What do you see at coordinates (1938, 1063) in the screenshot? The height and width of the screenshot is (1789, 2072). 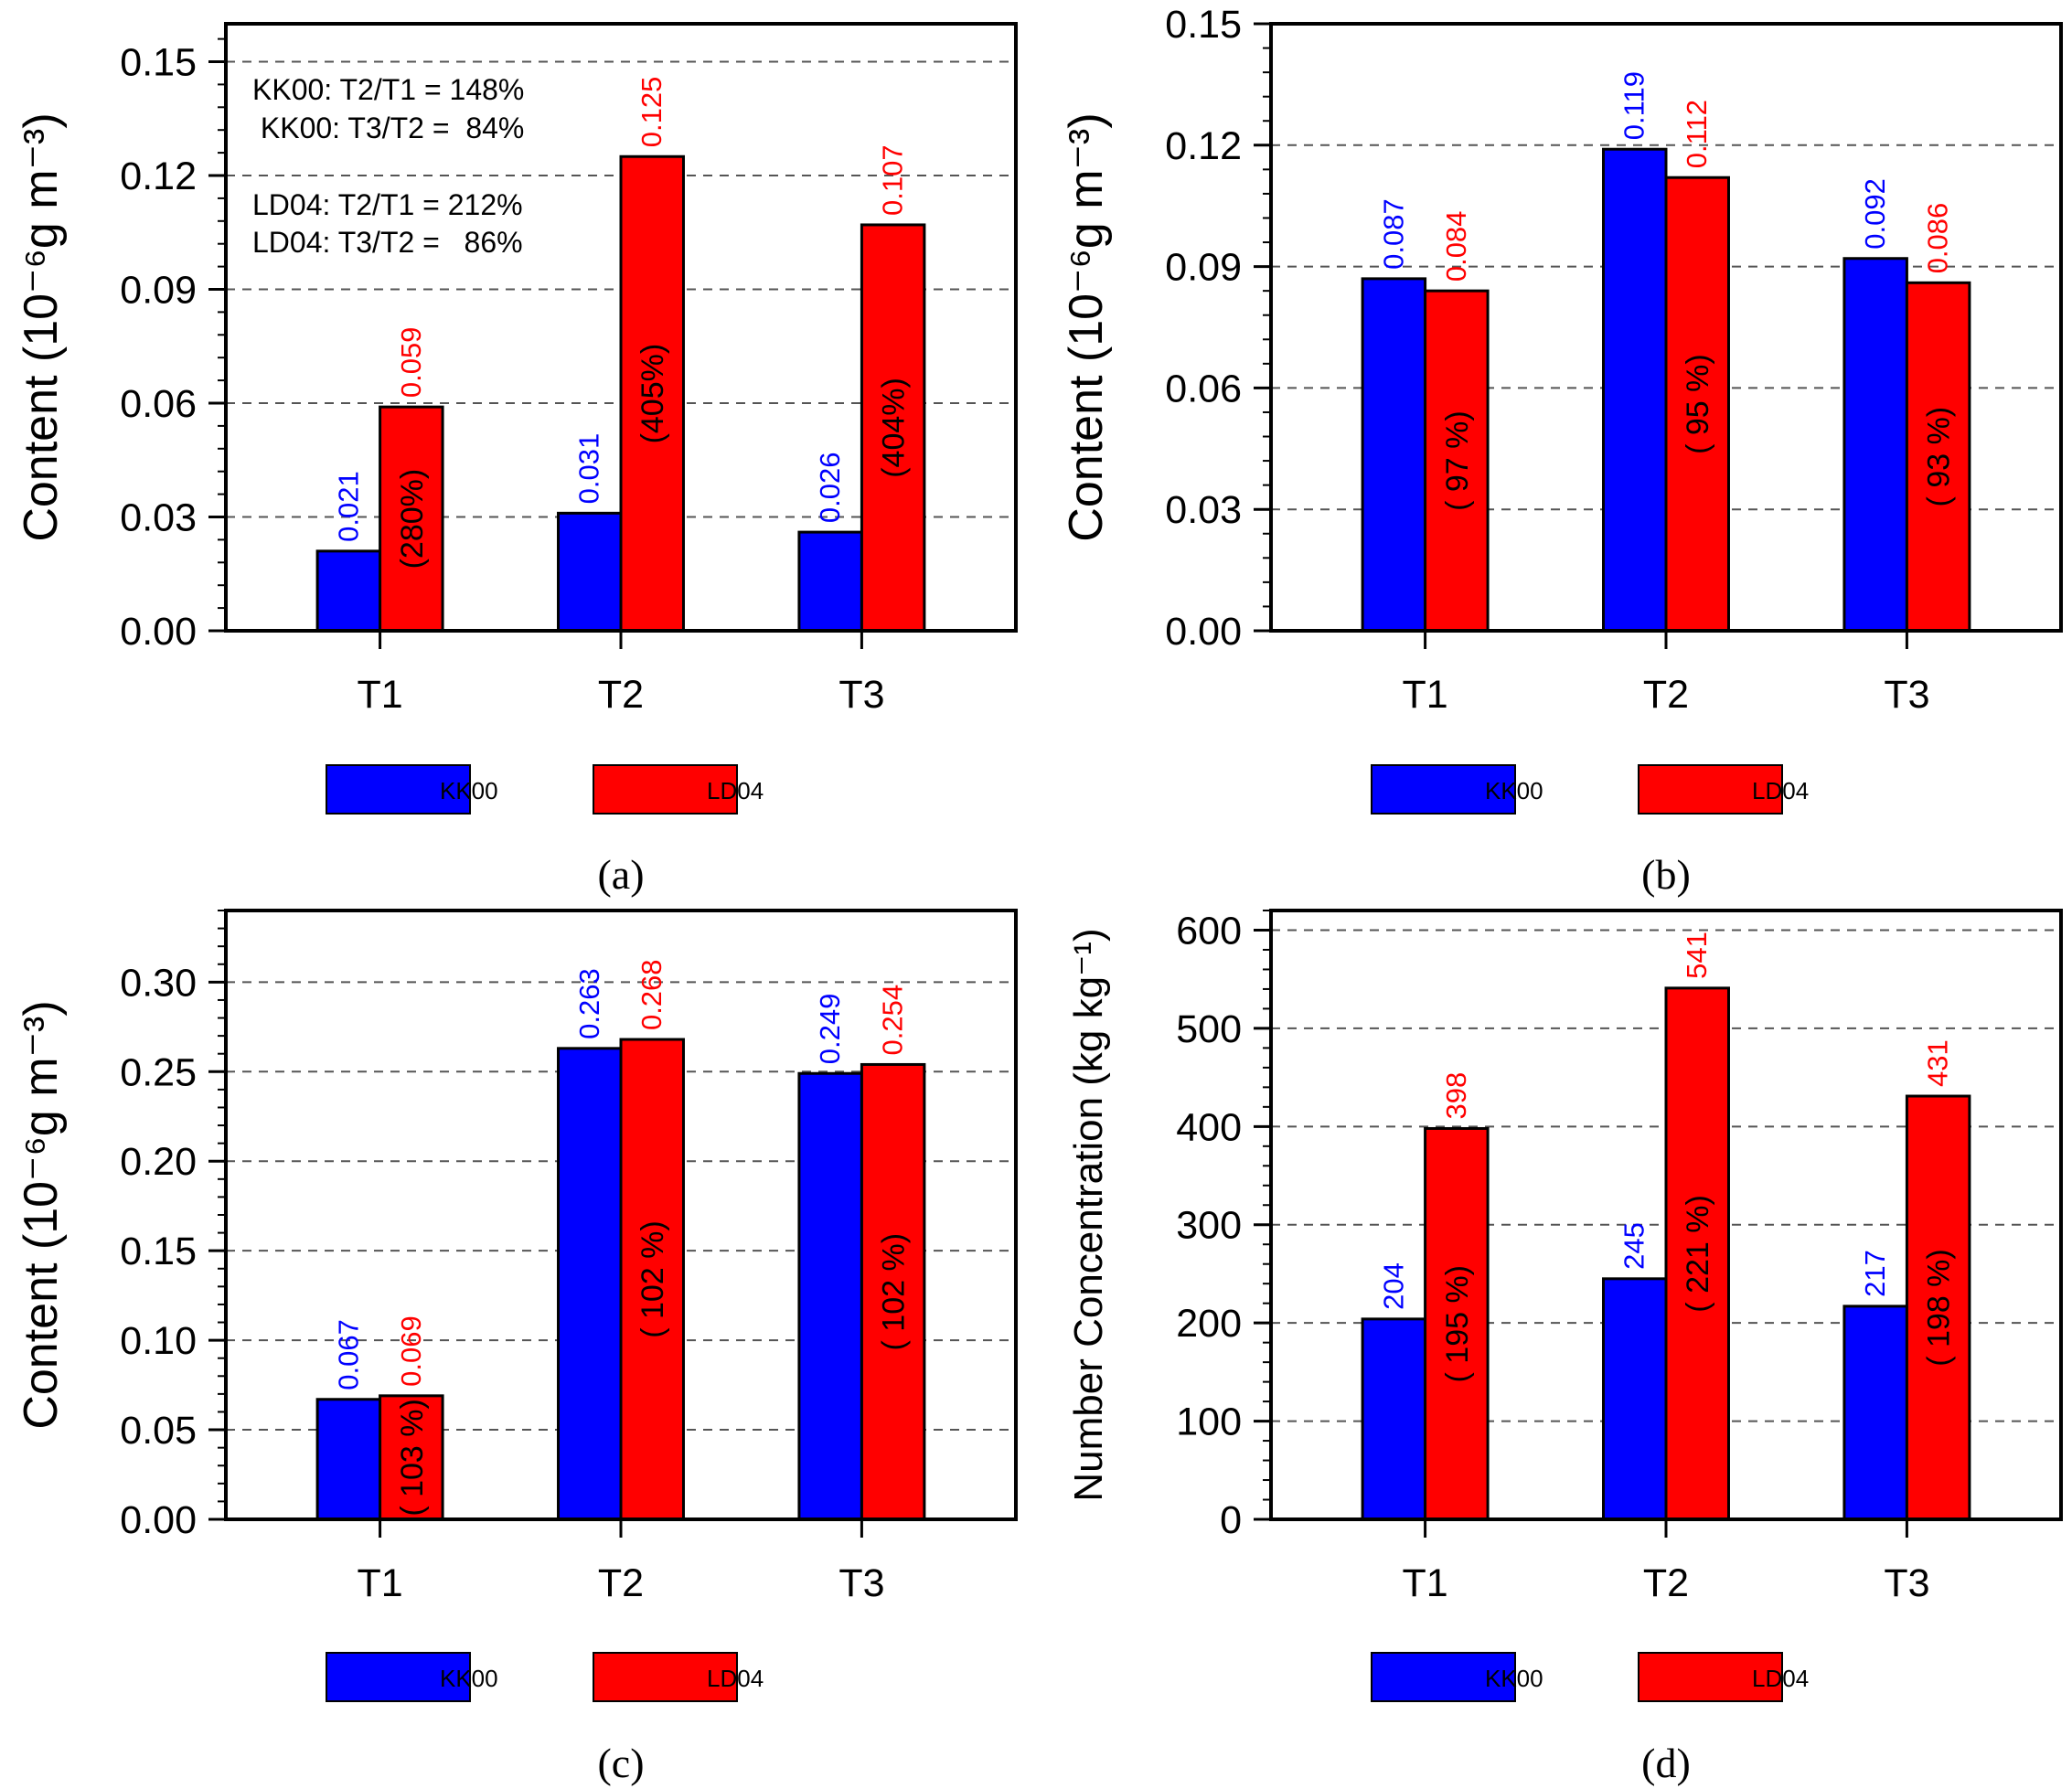 I see `value-label: 431` at bounding box center [1938, 1063].